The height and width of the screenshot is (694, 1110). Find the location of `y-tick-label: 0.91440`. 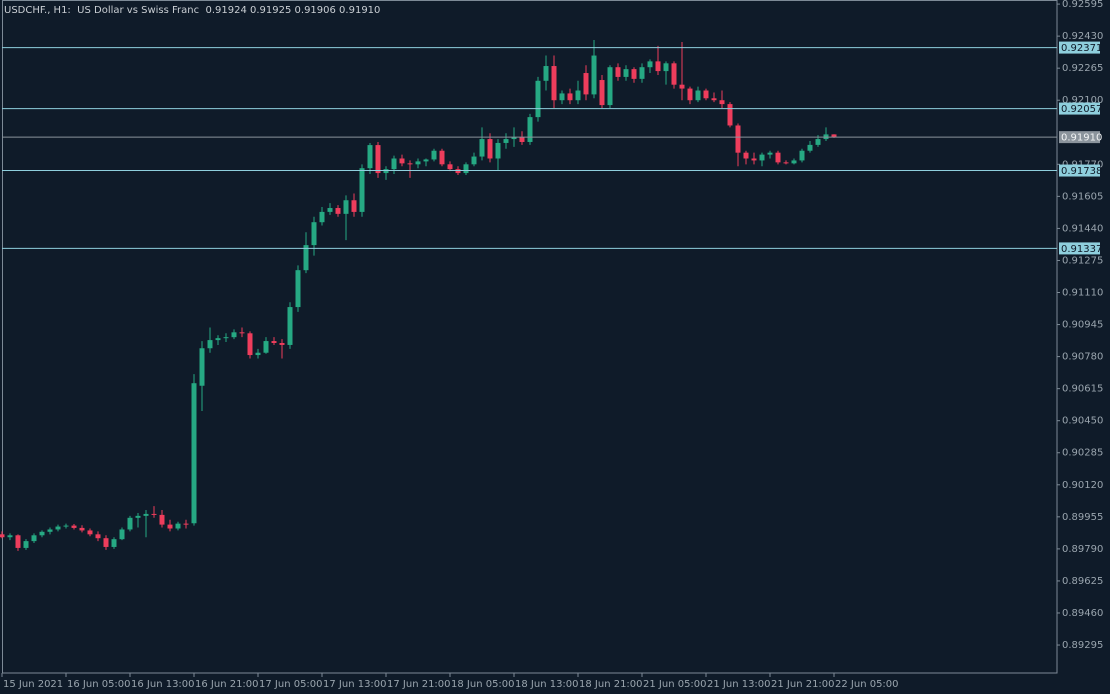

y-tick-label: 0.91440 is located at coordinates (1082, 228).